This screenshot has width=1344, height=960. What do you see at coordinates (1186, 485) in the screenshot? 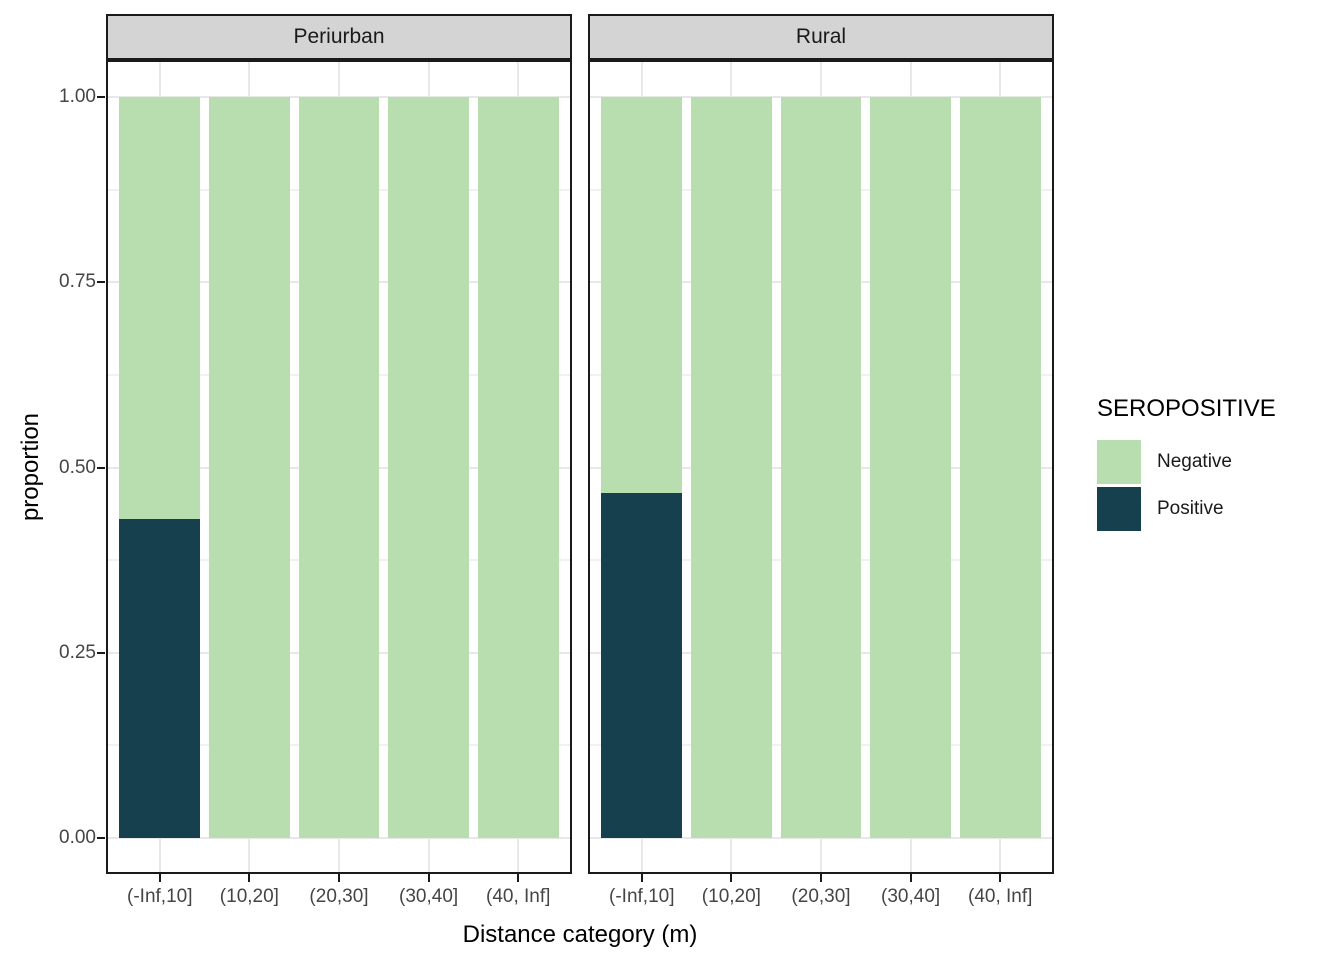
I see `legend-items: Negative Positive` at bounding box center [1186, 485].